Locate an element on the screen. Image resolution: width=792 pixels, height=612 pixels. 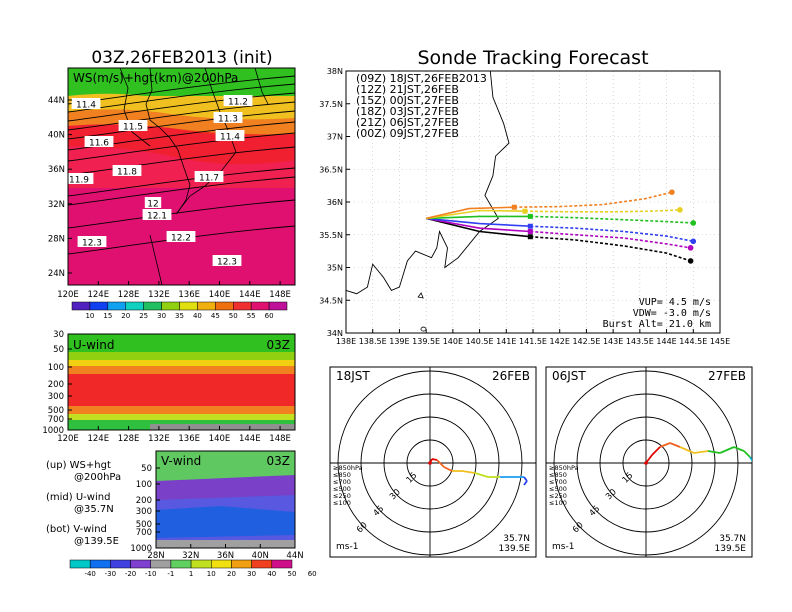
track-y-label-5: 35.5N is located at coordinates (331, 235).